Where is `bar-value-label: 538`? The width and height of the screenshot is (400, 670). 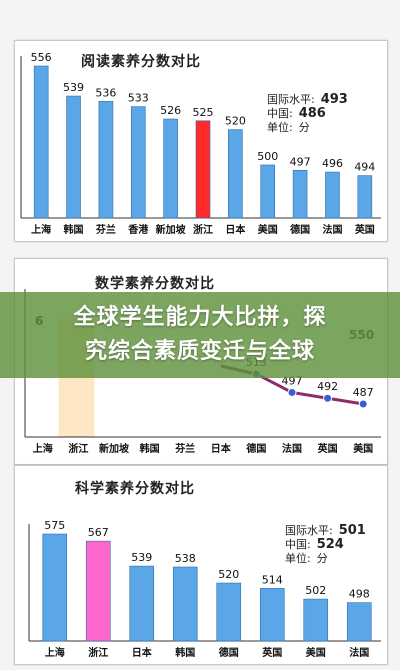 bar-value-label: 538 is located at coordinates (185, 558).